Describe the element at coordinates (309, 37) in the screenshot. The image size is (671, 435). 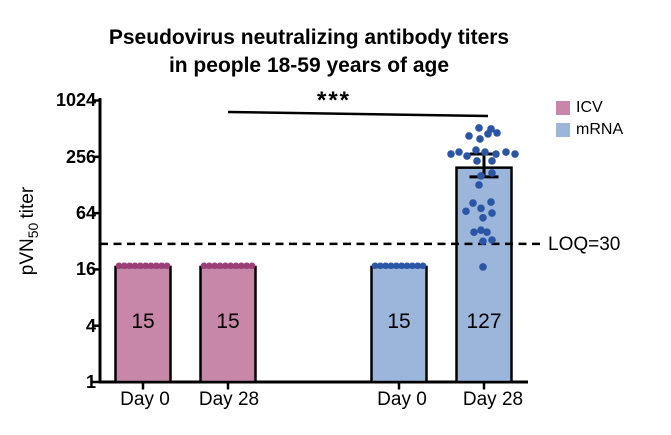
I see `chart-title-line1: Pseudovirus neutralizing antibody titers` at that location.